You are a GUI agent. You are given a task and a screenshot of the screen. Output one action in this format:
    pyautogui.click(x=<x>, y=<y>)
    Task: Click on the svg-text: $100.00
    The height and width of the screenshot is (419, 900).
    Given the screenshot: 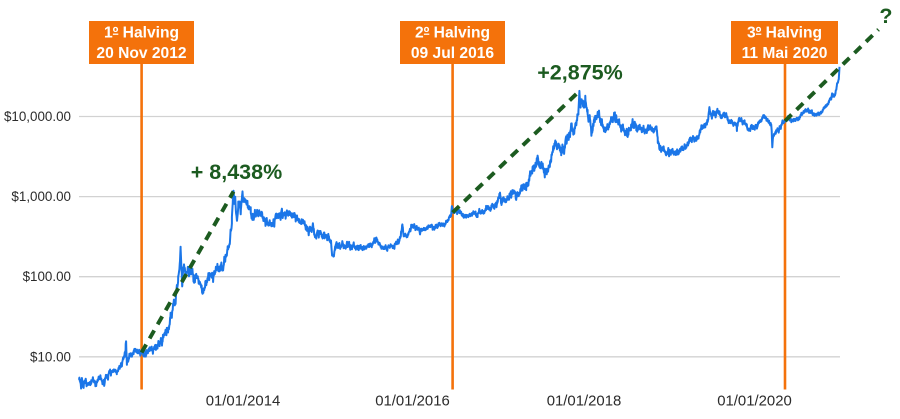 What is the action you would take?
    pyautogui.click(x=47, y=276)
    